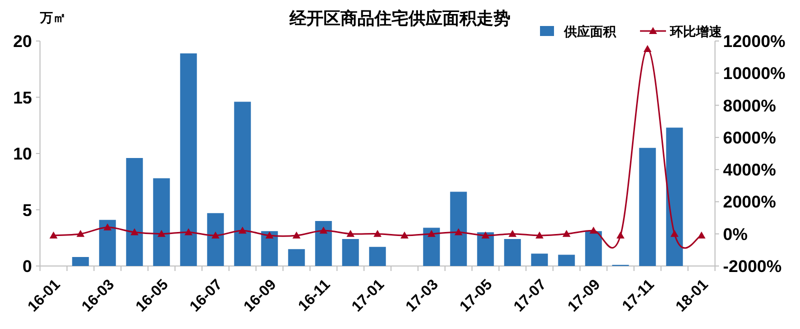  I want to click on y2-tick-label: 10000%, so click(754, 74).